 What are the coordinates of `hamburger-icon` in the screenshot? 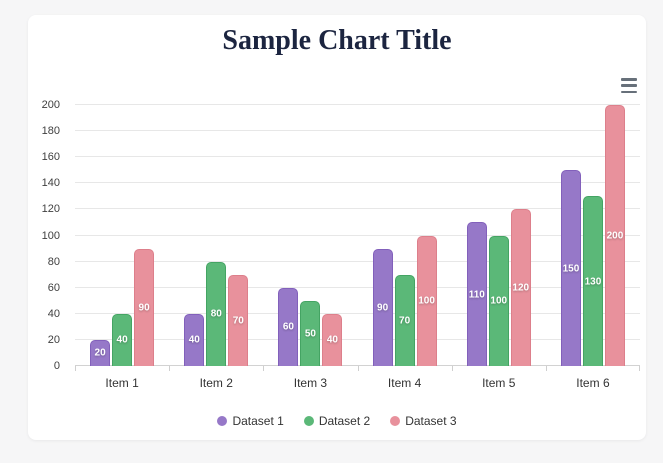 It's located at (629, 85).